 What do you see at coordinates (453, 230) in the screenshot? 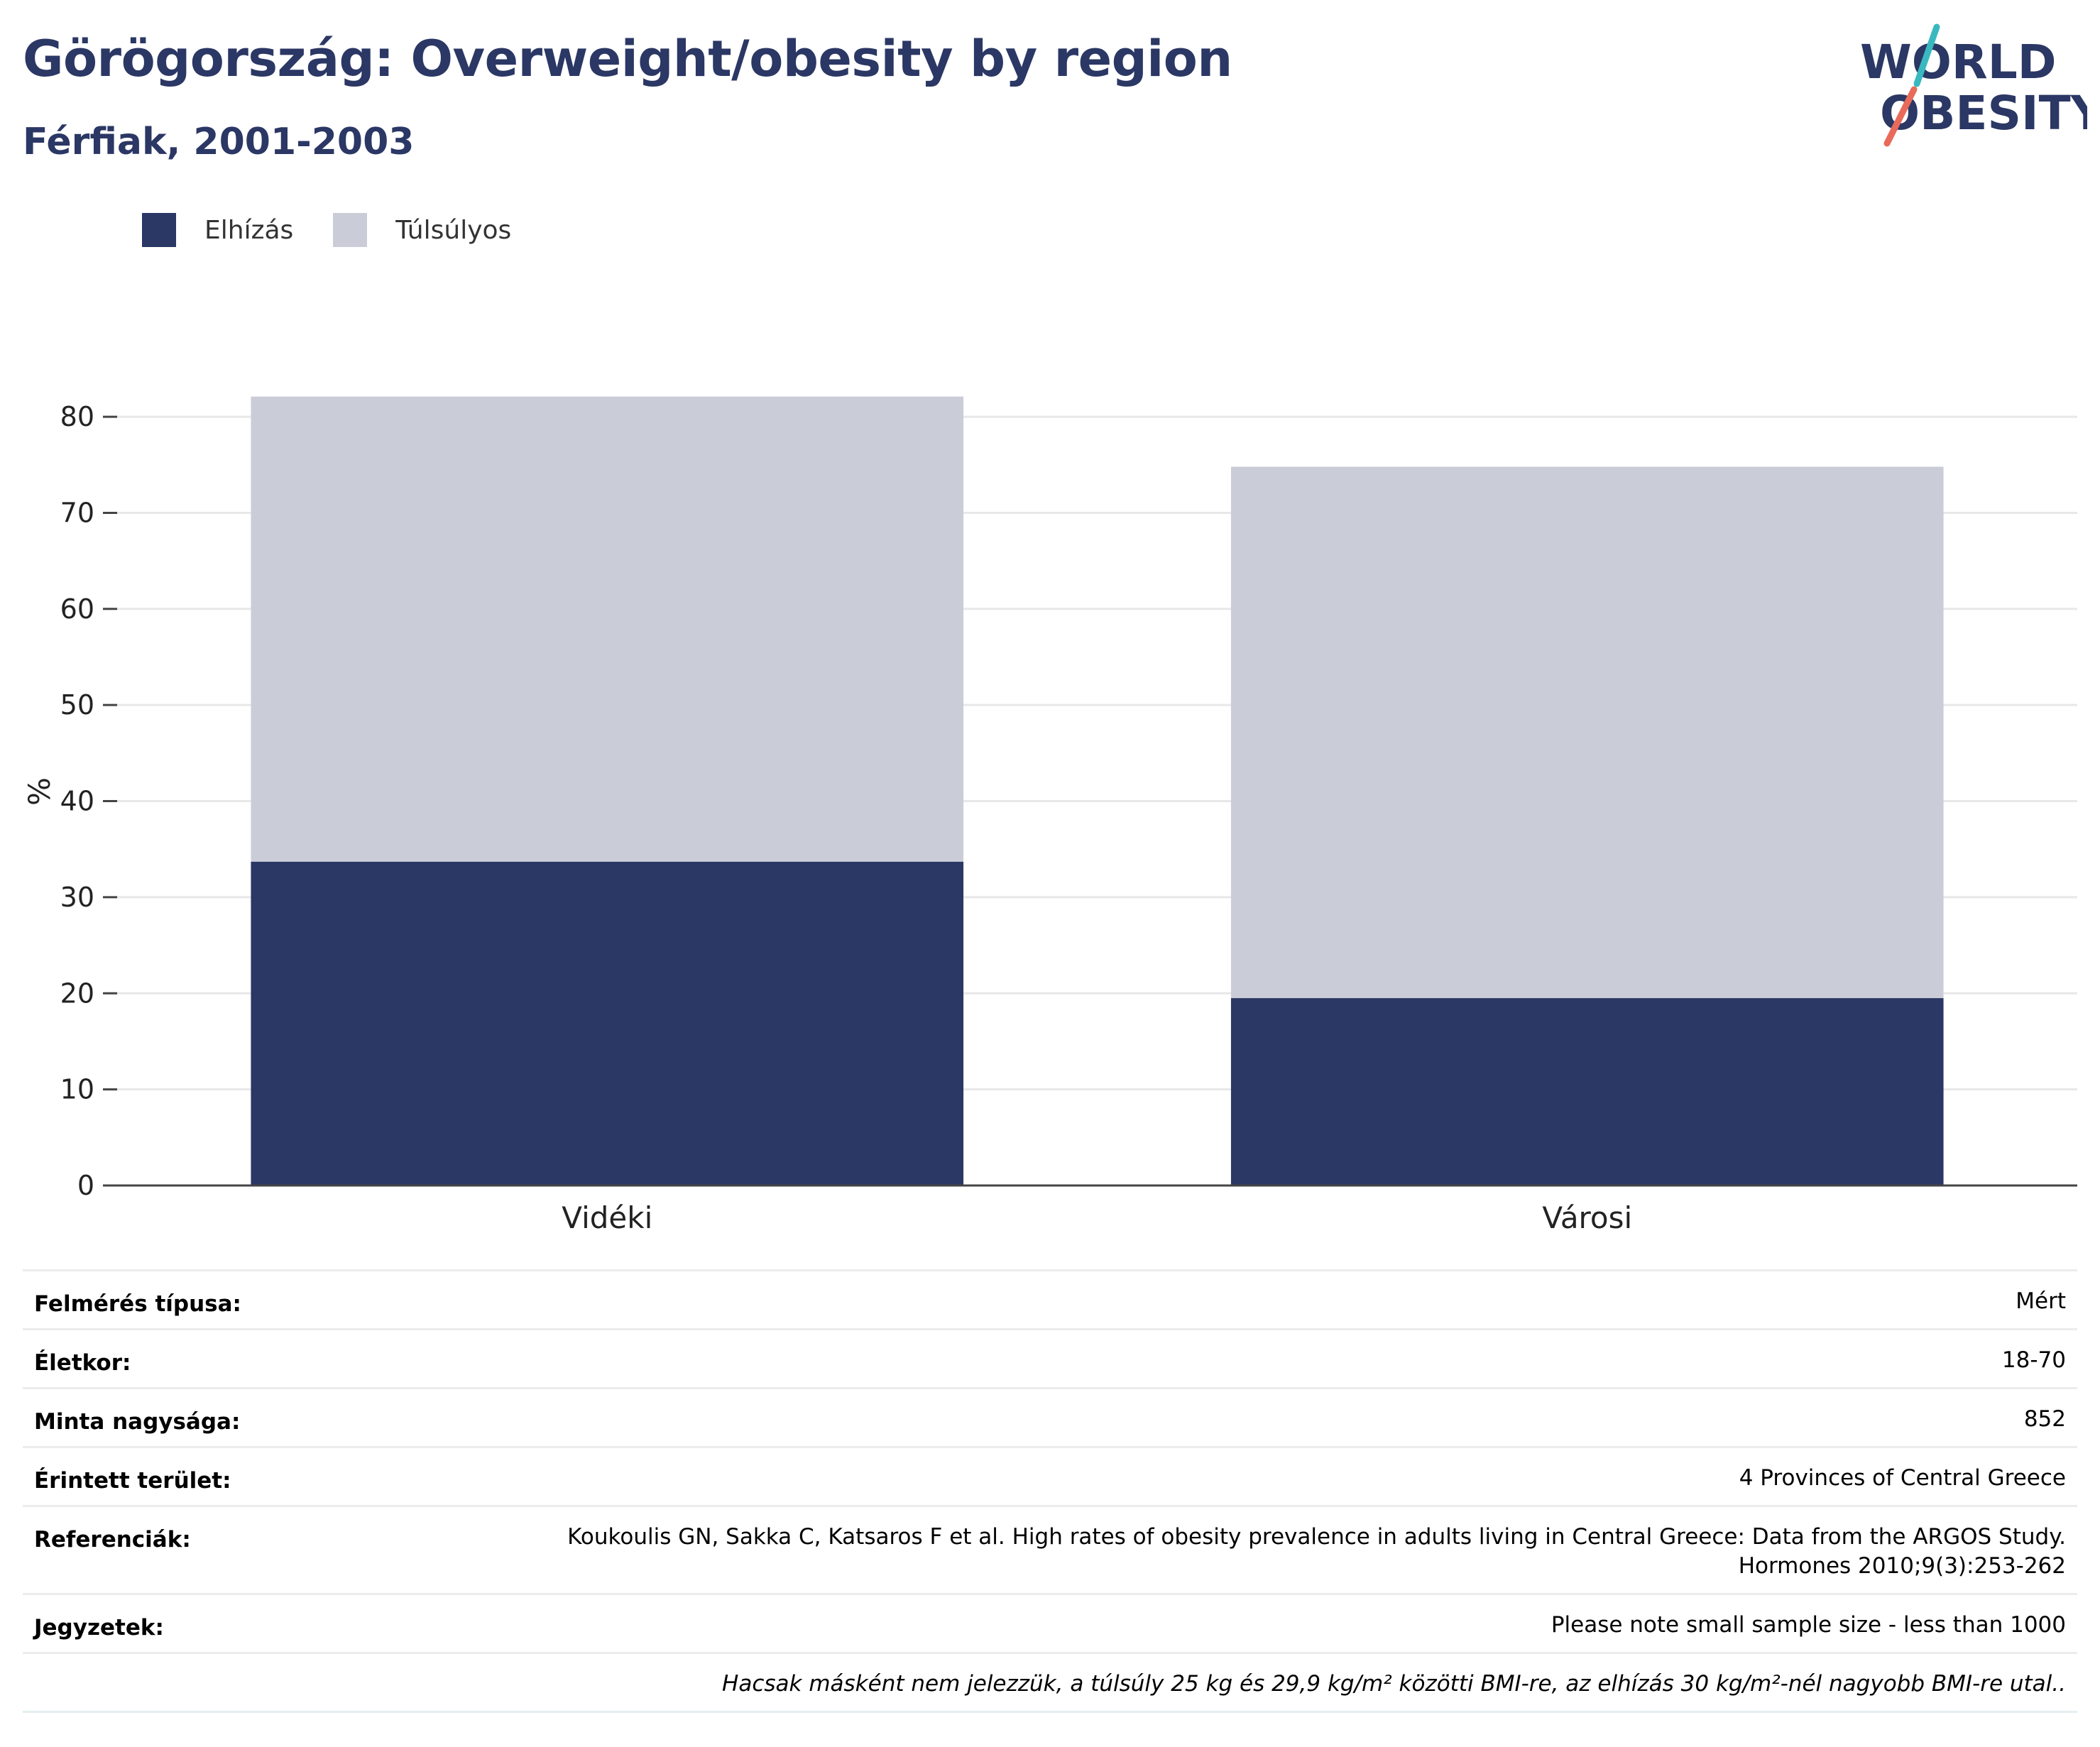
I see `legend-label-overweight: Túlsúlyos` at bounding box center [453, 230].